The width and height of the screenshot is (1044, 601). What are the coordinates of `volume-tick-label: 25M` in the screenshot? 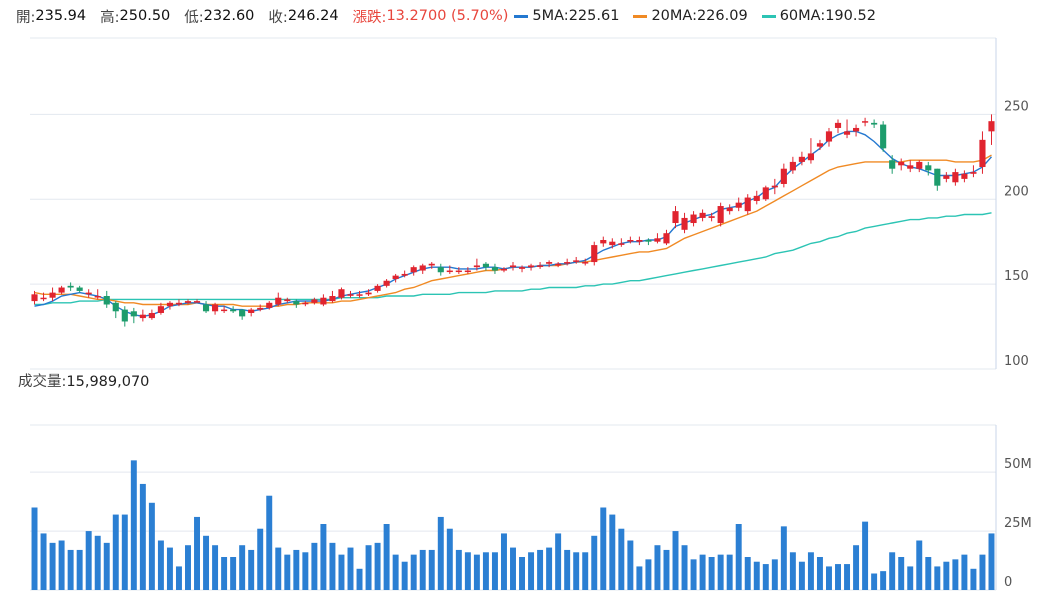 It's located at (1018, 523).